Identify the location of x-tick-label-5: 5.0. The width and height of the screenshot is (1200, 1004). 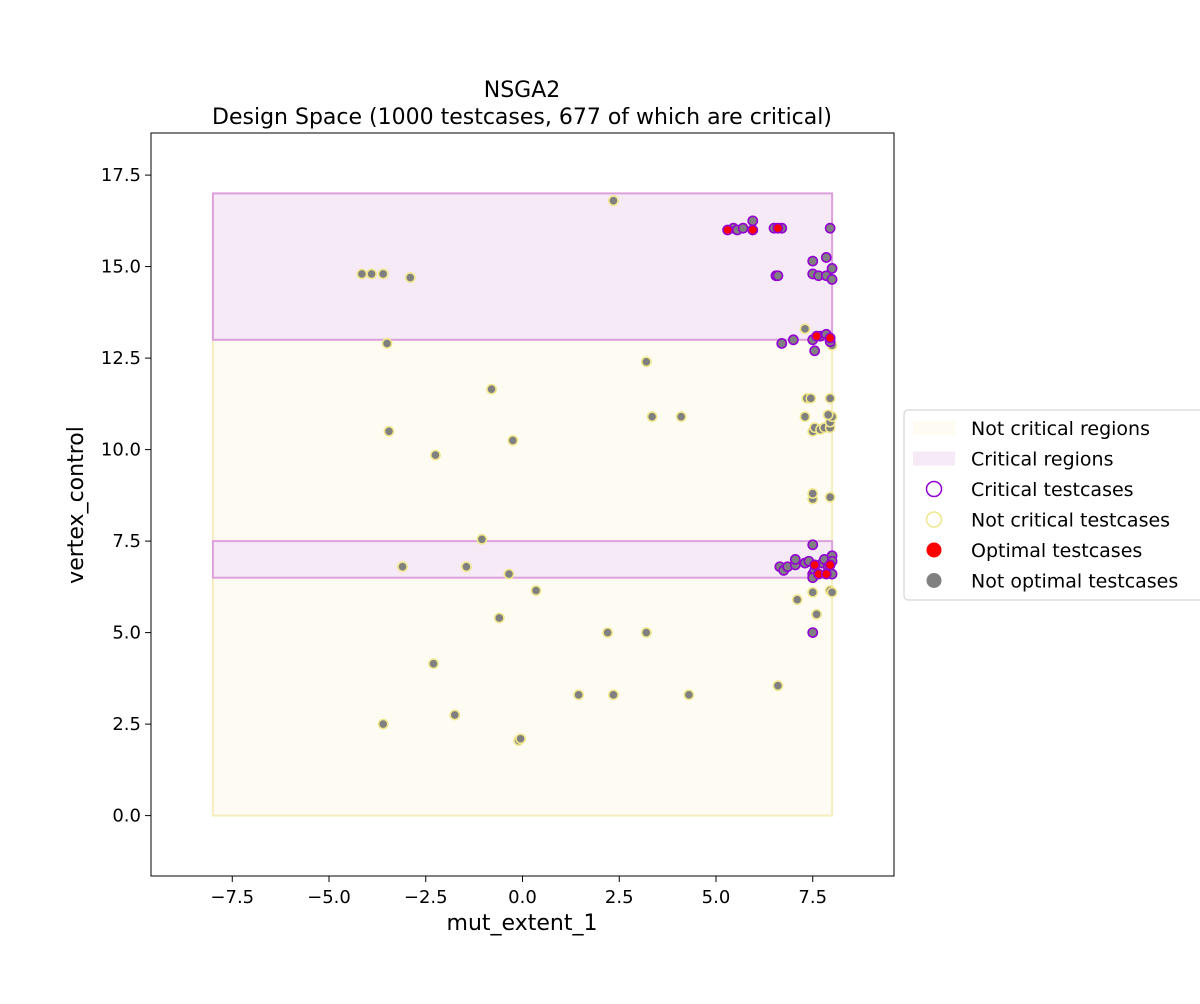
(716, 897).